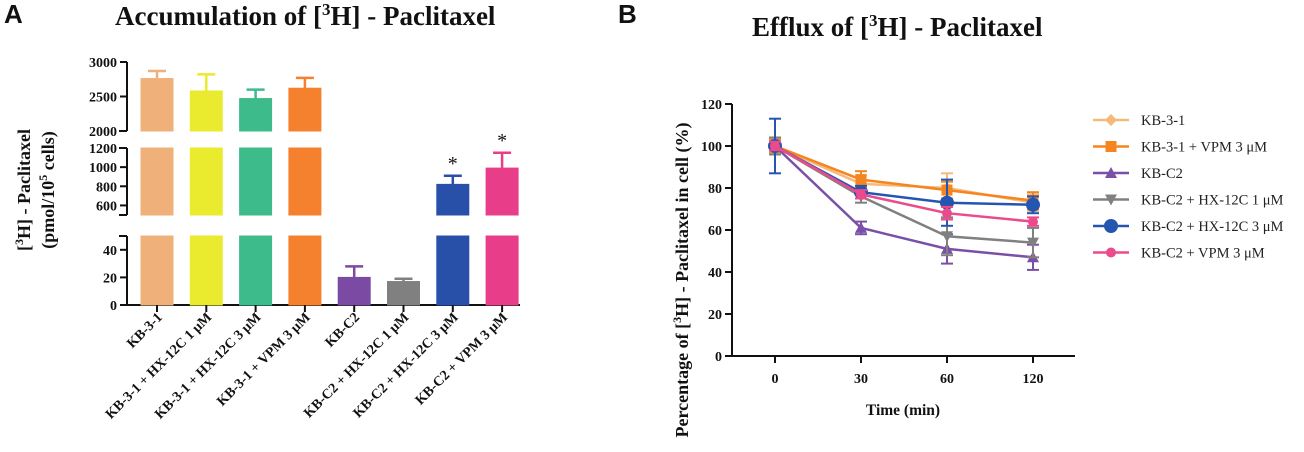 The height and width of the screenshot is (452, 1304). What do you see at coordinates (103, 168) in the screenshot?
I see `y-tick-label: 1000` at bounding box center [103, 168].